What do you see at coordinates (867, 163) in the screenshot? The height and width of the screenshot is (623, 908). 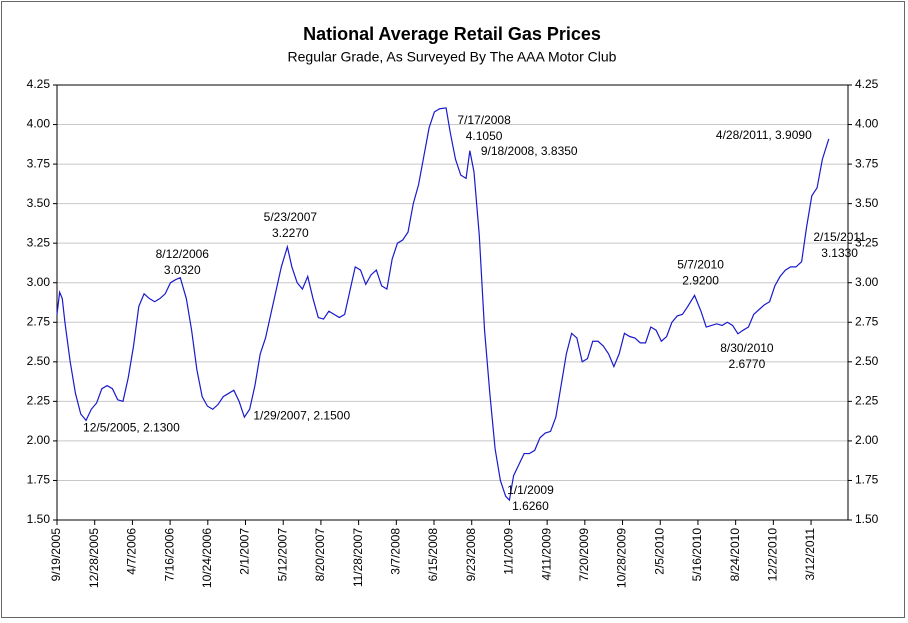 I see `y2-tick-label: 3.75` at bounding box center [867, 163].